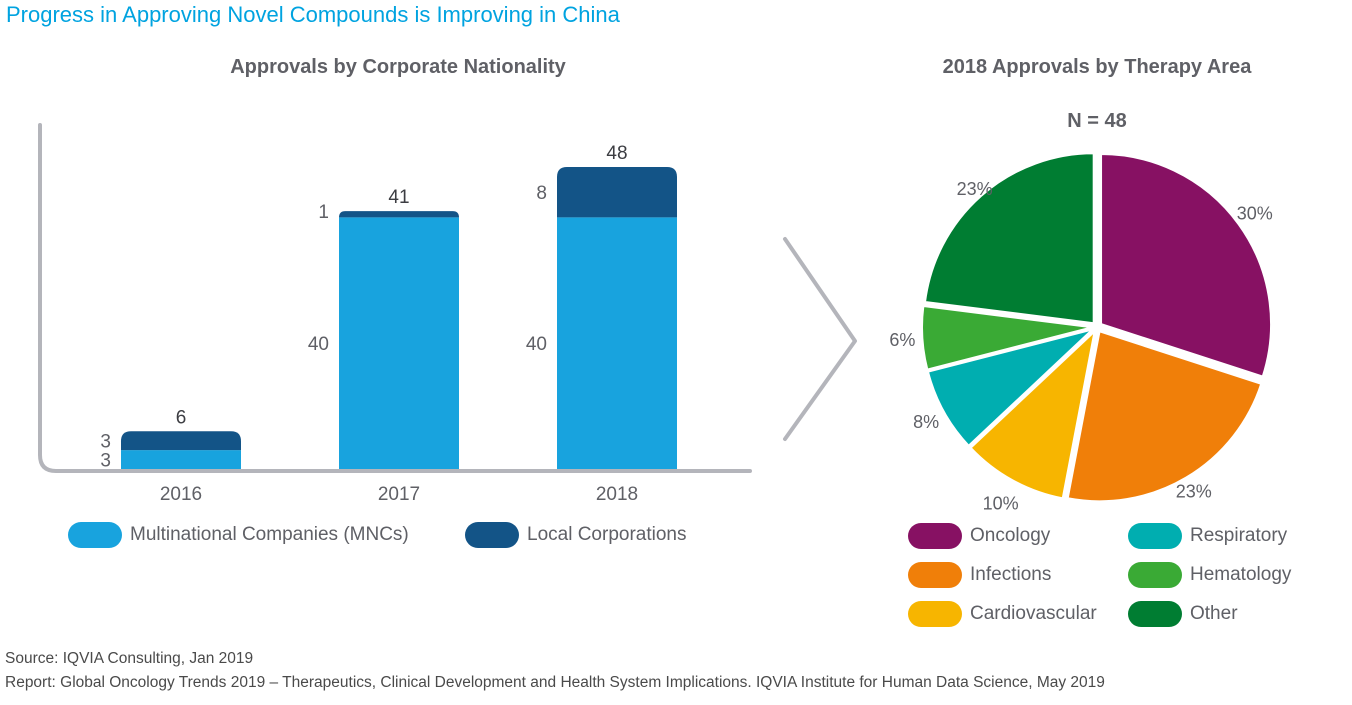  What do you see at coordinates (1155, 614) in the screenshot?
I see `legend-swatch-other` at bounding box center [1155, 614].